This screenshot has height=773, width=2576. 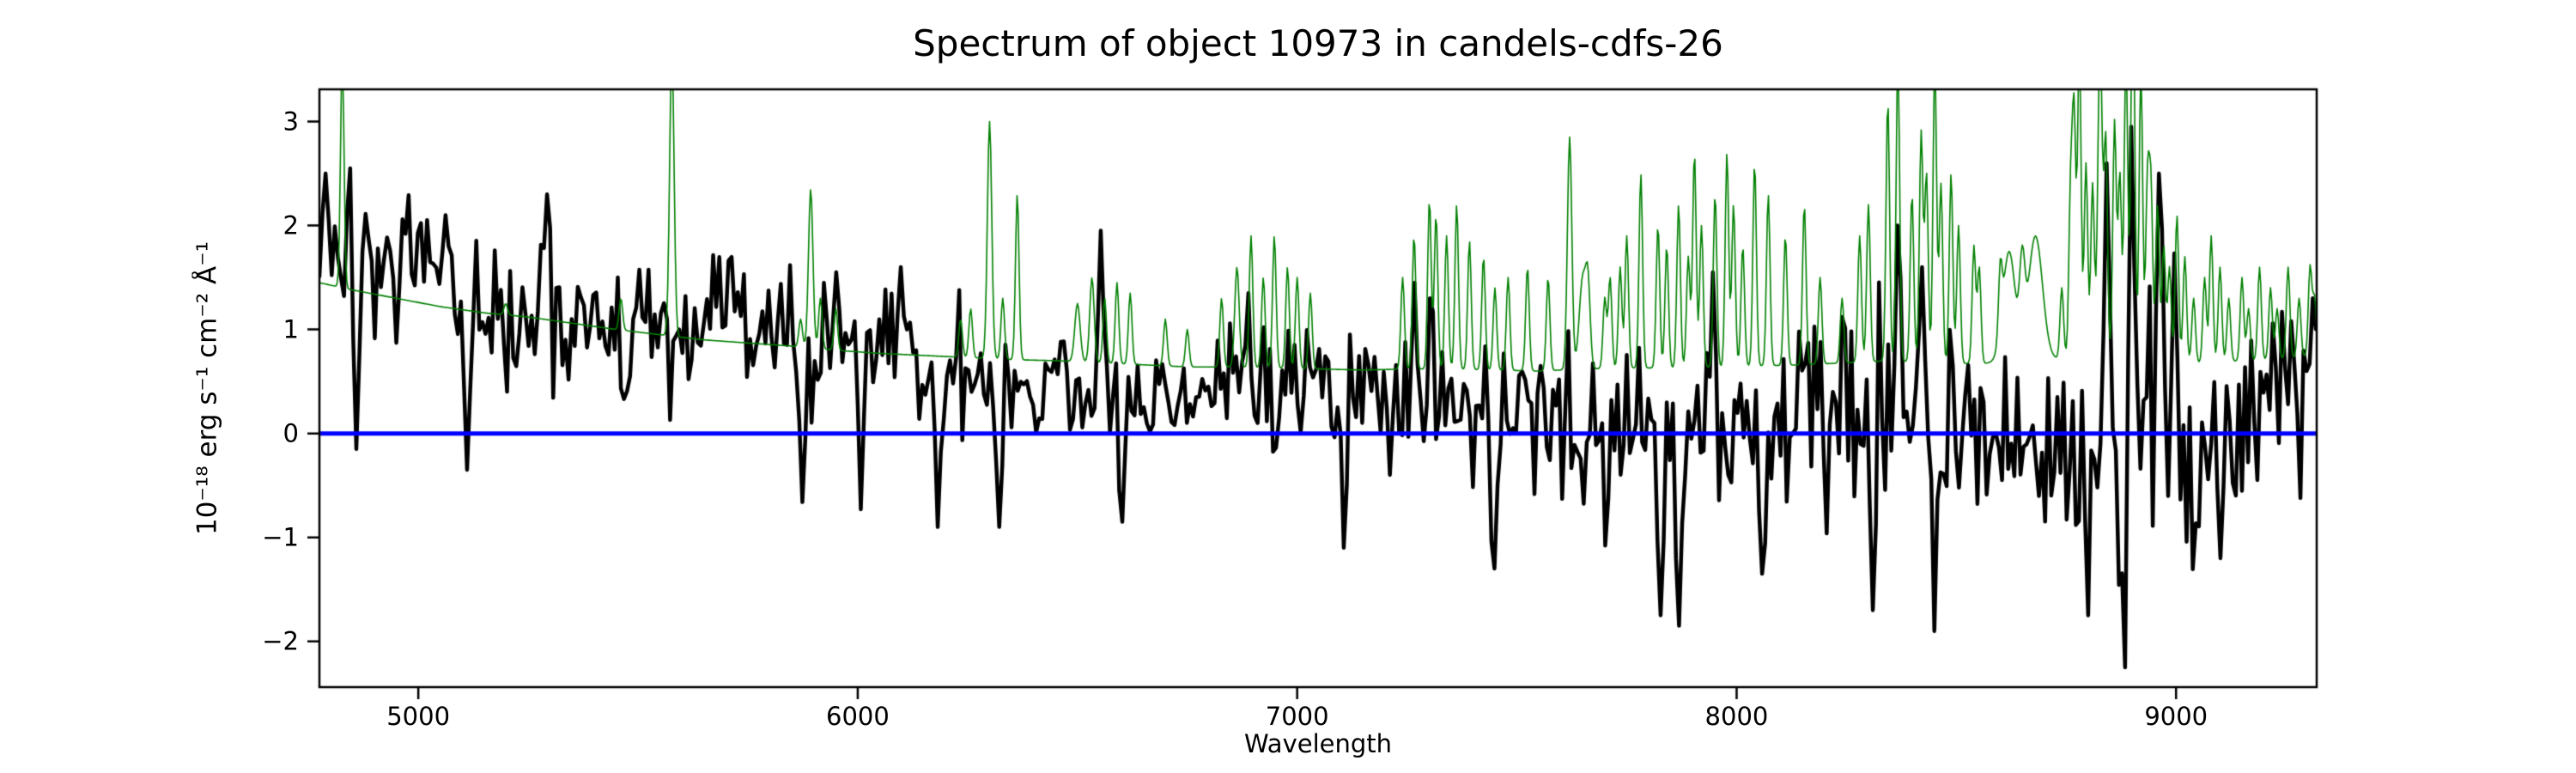 What do you see at coordinates (858, 716) in the screenshot?
I see `x-tick-label: 6000` at bounding box center [858, 716].